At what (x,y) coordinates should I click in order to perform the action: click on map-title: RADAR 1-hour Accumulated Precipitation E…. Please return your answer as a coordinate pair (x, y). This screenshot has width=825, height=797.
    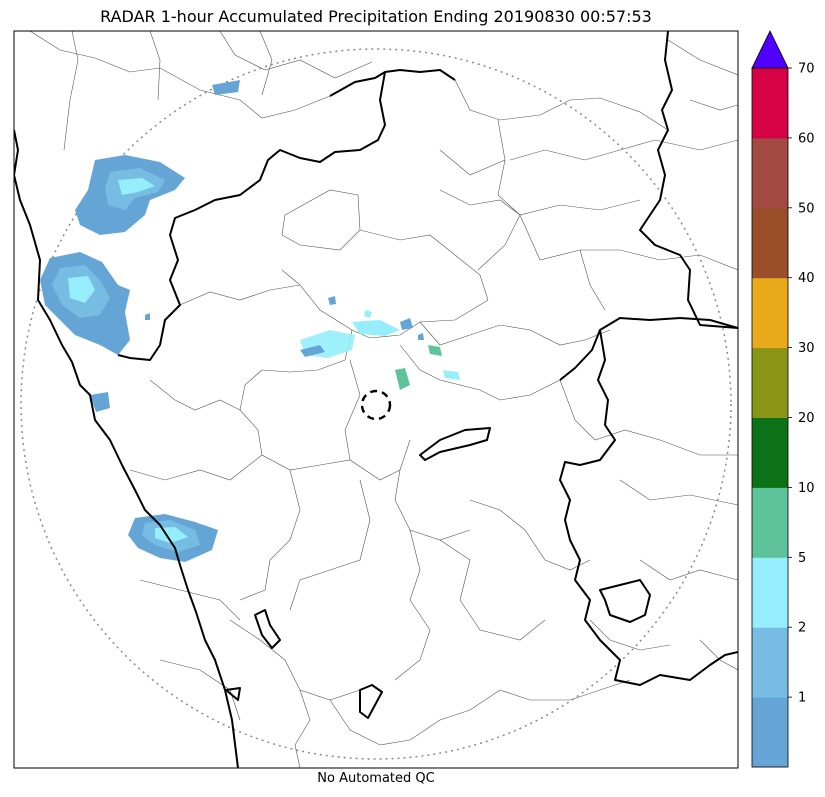
    Looking at the image, I should click on (376, 16).